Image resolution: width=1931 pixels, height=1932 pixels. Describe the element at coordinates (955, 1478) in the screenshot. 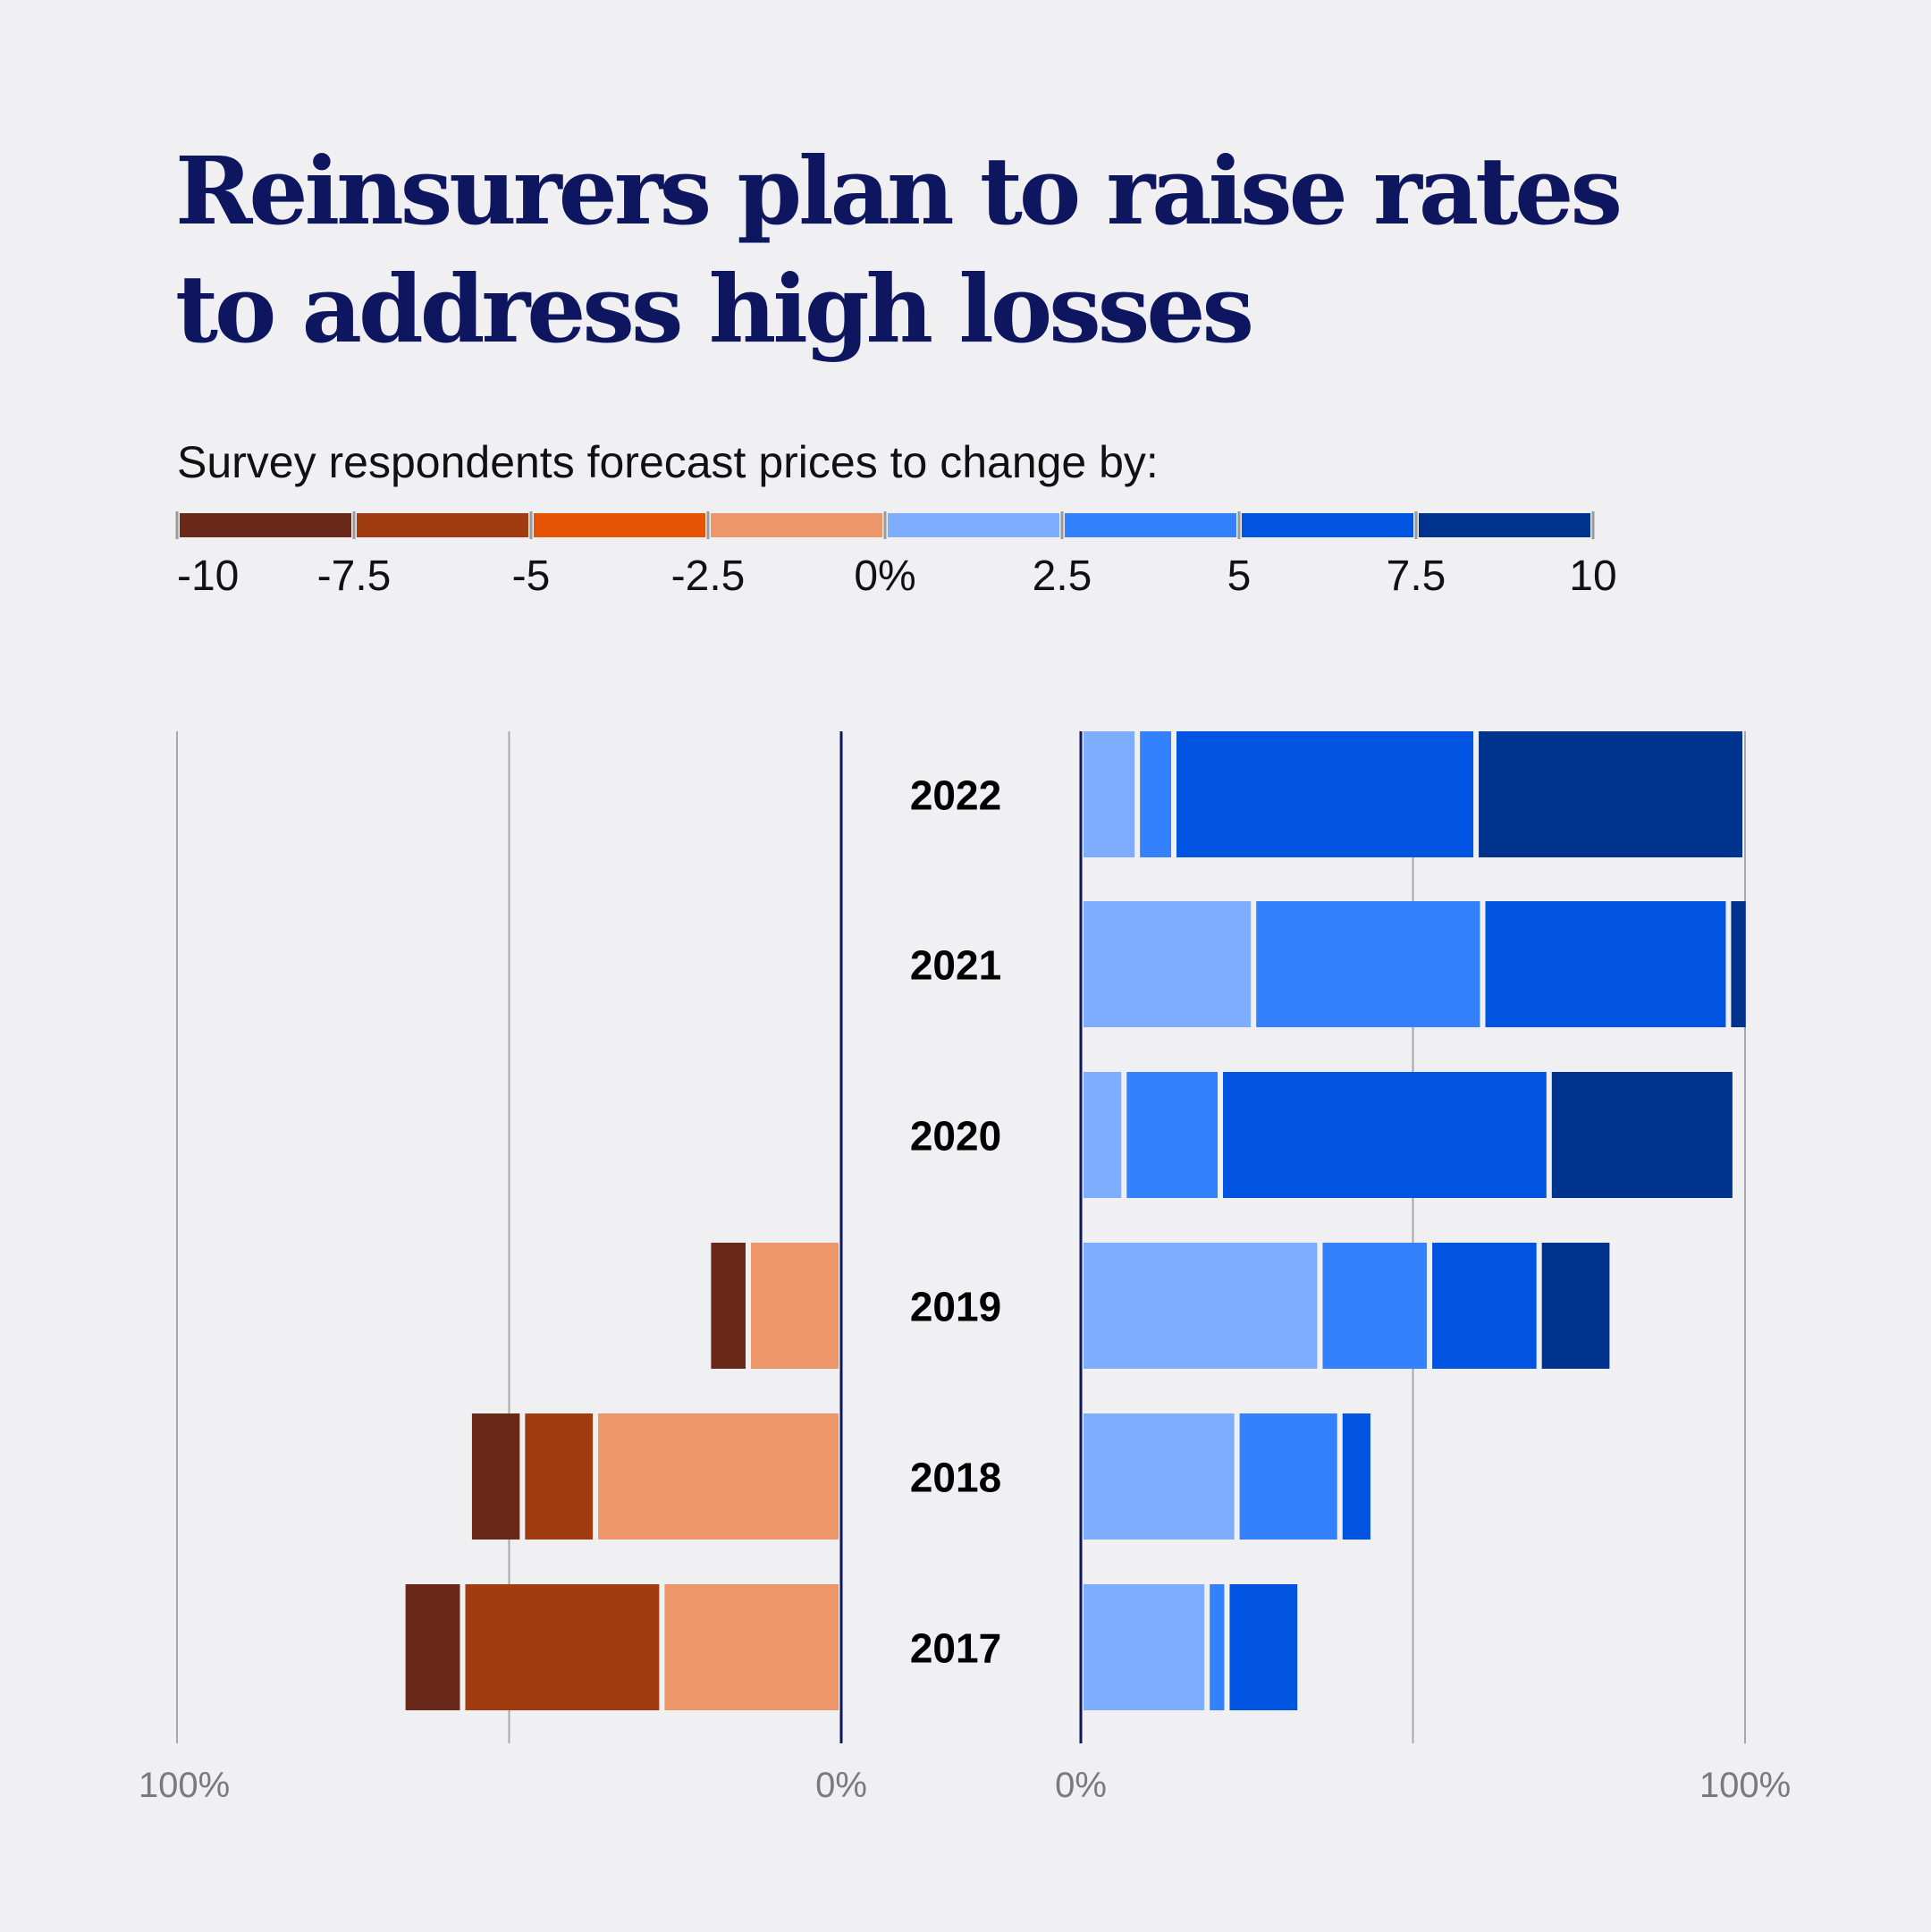

I see `year-label: 2018` at that location.